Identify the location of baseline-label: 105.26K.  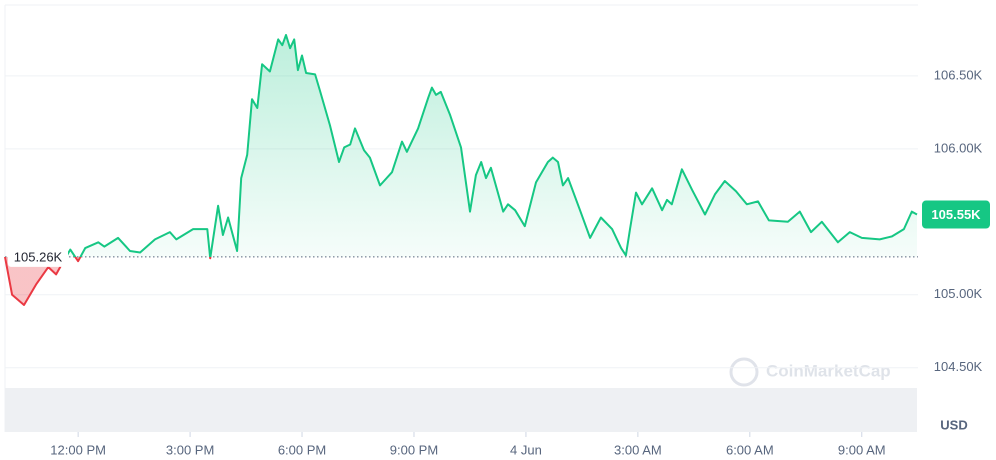
(38, 256).